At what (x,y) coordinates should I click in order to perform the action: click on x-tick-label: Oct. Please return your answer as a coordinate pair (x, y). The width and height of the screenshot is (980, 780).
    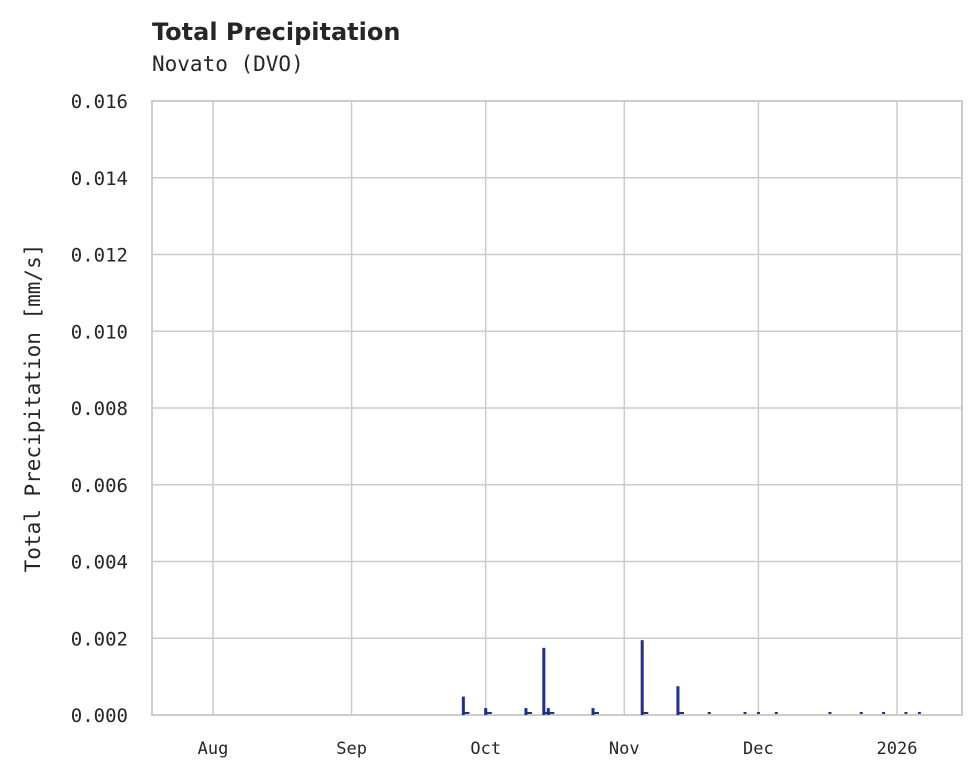
    Looking at the image, I should click on (485, 749).